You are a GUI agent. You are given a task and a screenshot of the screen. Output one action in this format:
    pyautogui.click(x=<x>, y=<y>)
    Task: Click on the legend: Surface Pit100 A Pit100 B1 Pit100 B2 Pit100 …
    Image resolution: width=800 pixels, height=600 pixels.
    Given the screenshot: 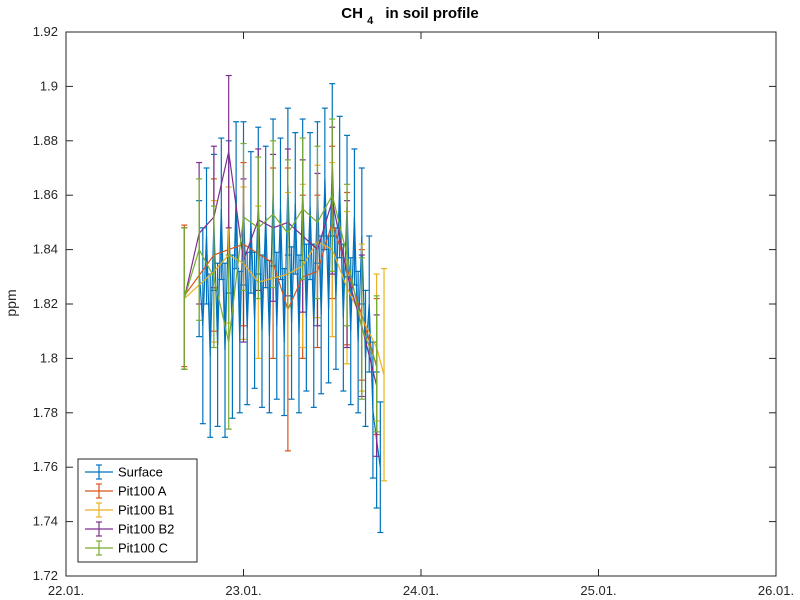 What is the action you would take?
    pyautogui.click(x=137, y=510)
    